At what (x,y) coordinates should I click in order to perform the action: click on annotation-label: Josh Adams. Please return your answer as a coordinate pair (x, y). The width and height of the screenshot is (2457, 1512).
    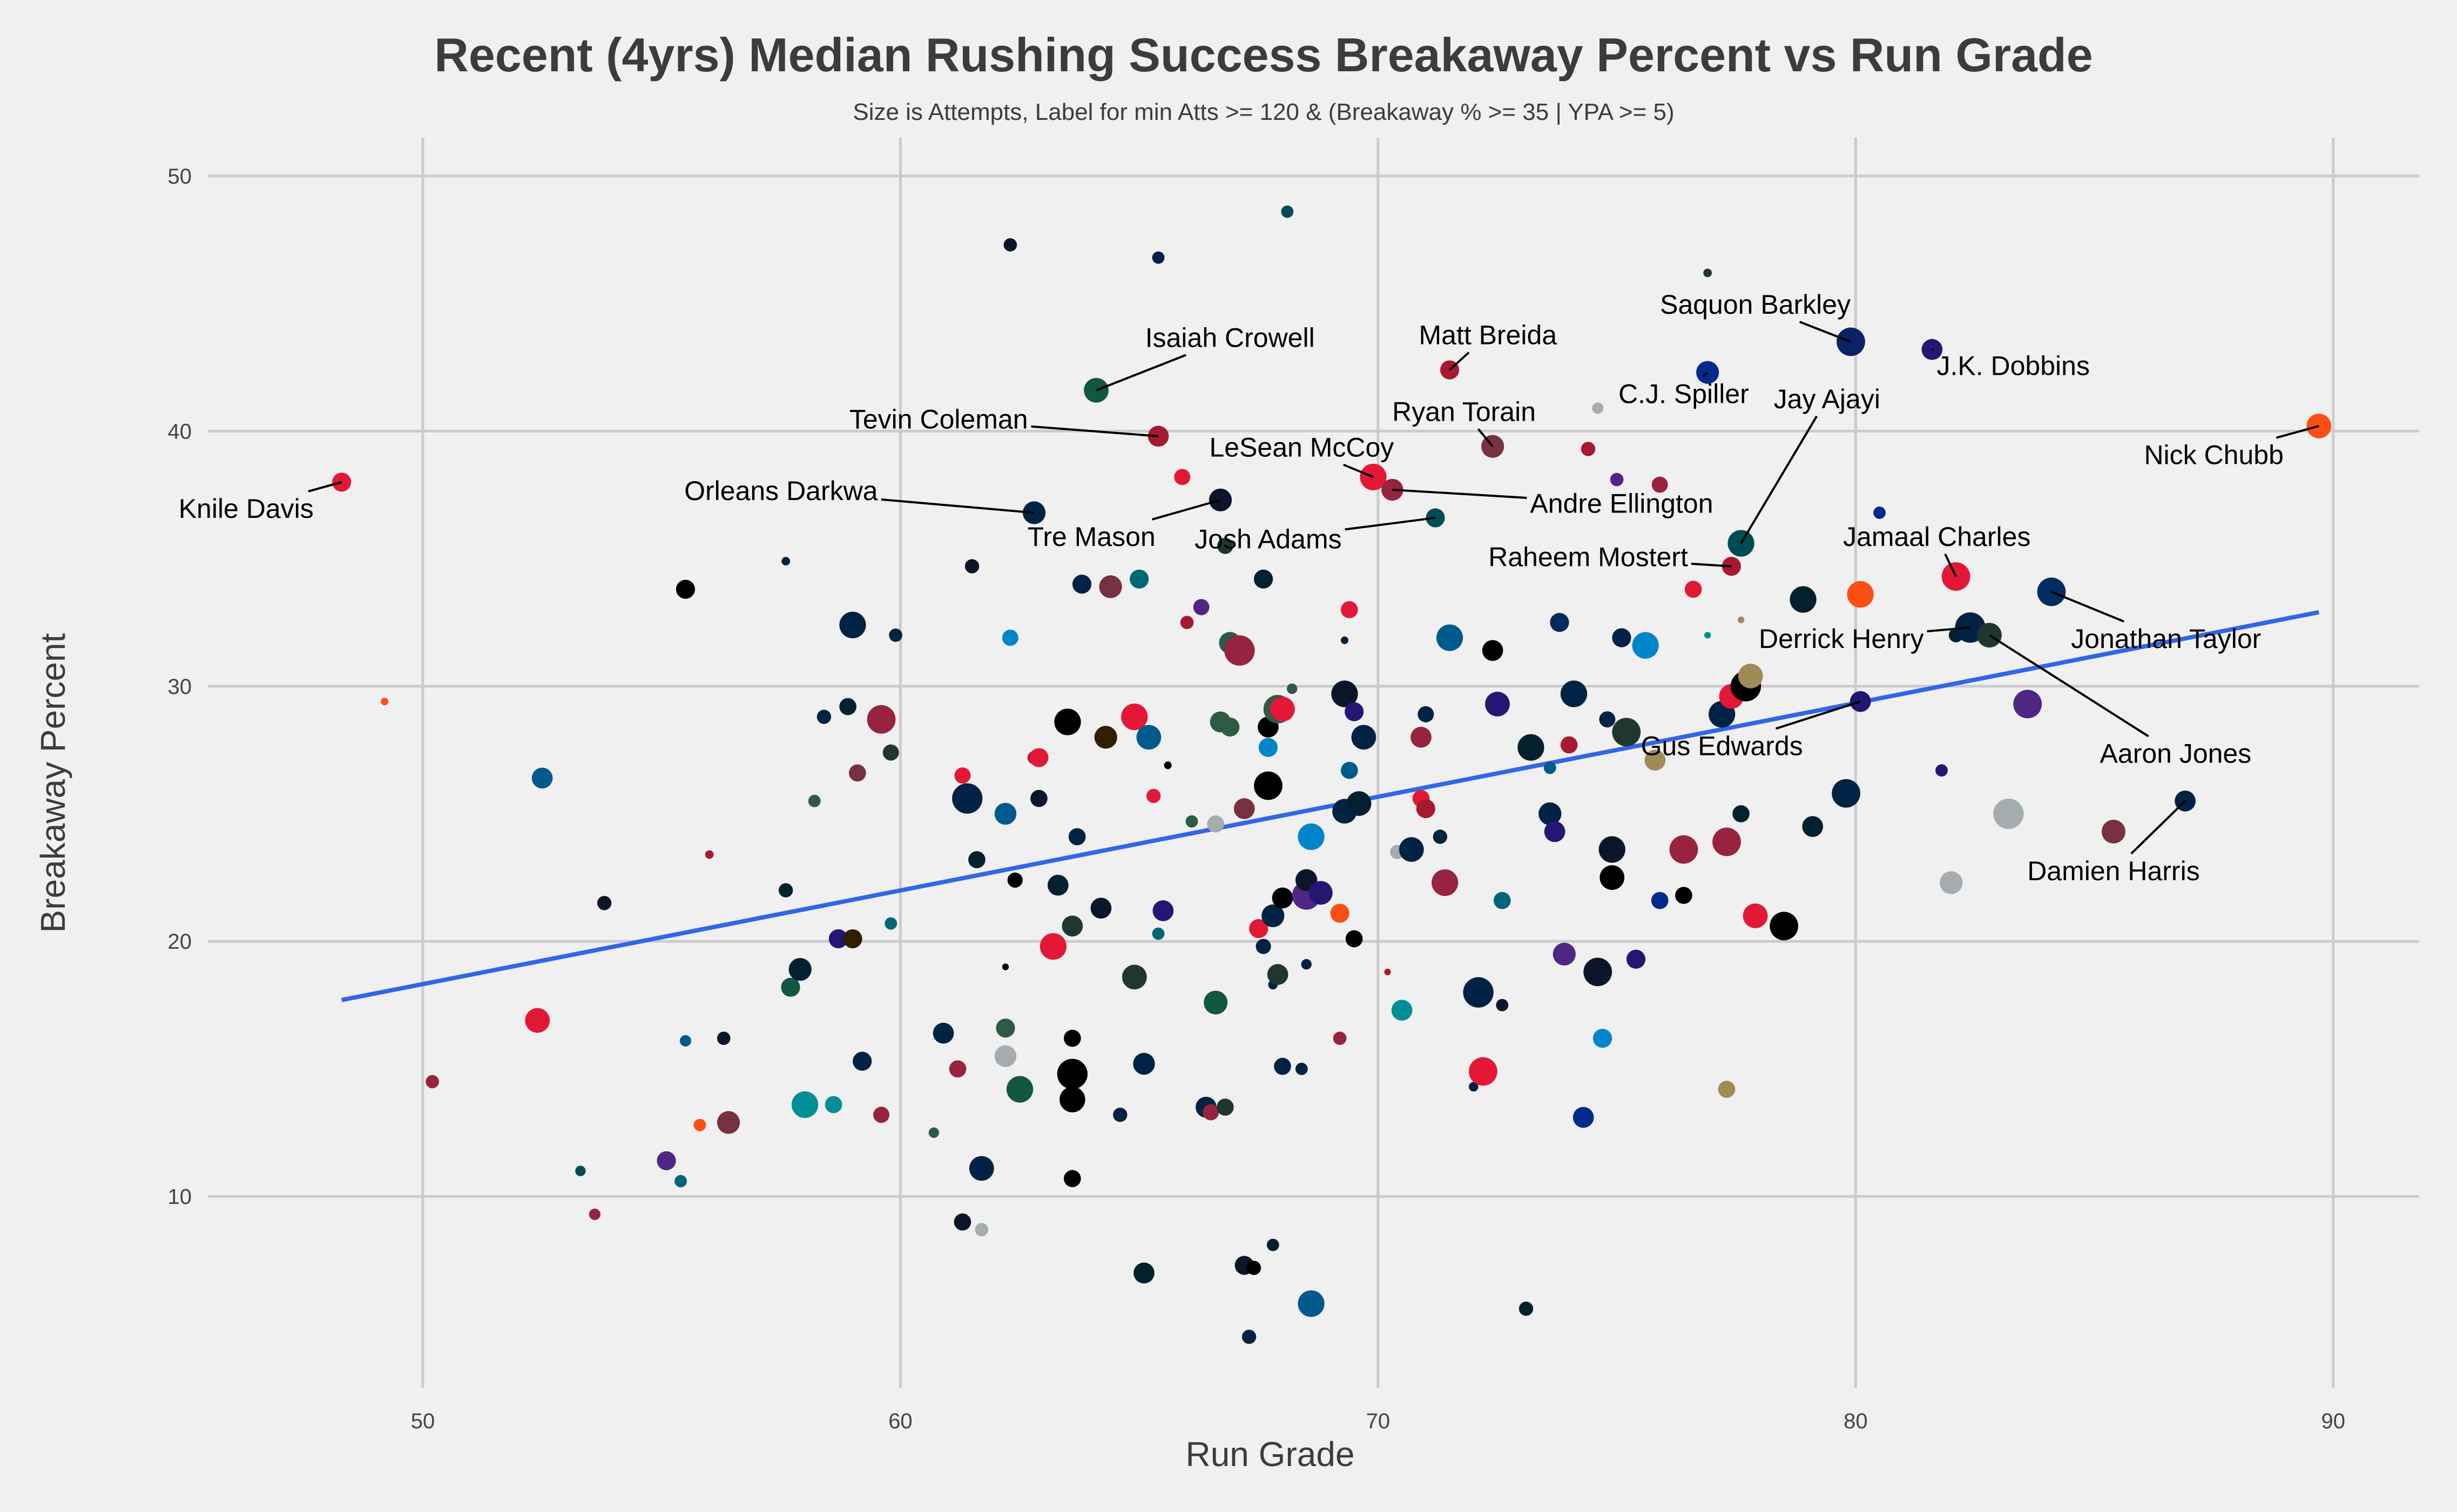
    Looking at the image, I should click on (1267, 540).